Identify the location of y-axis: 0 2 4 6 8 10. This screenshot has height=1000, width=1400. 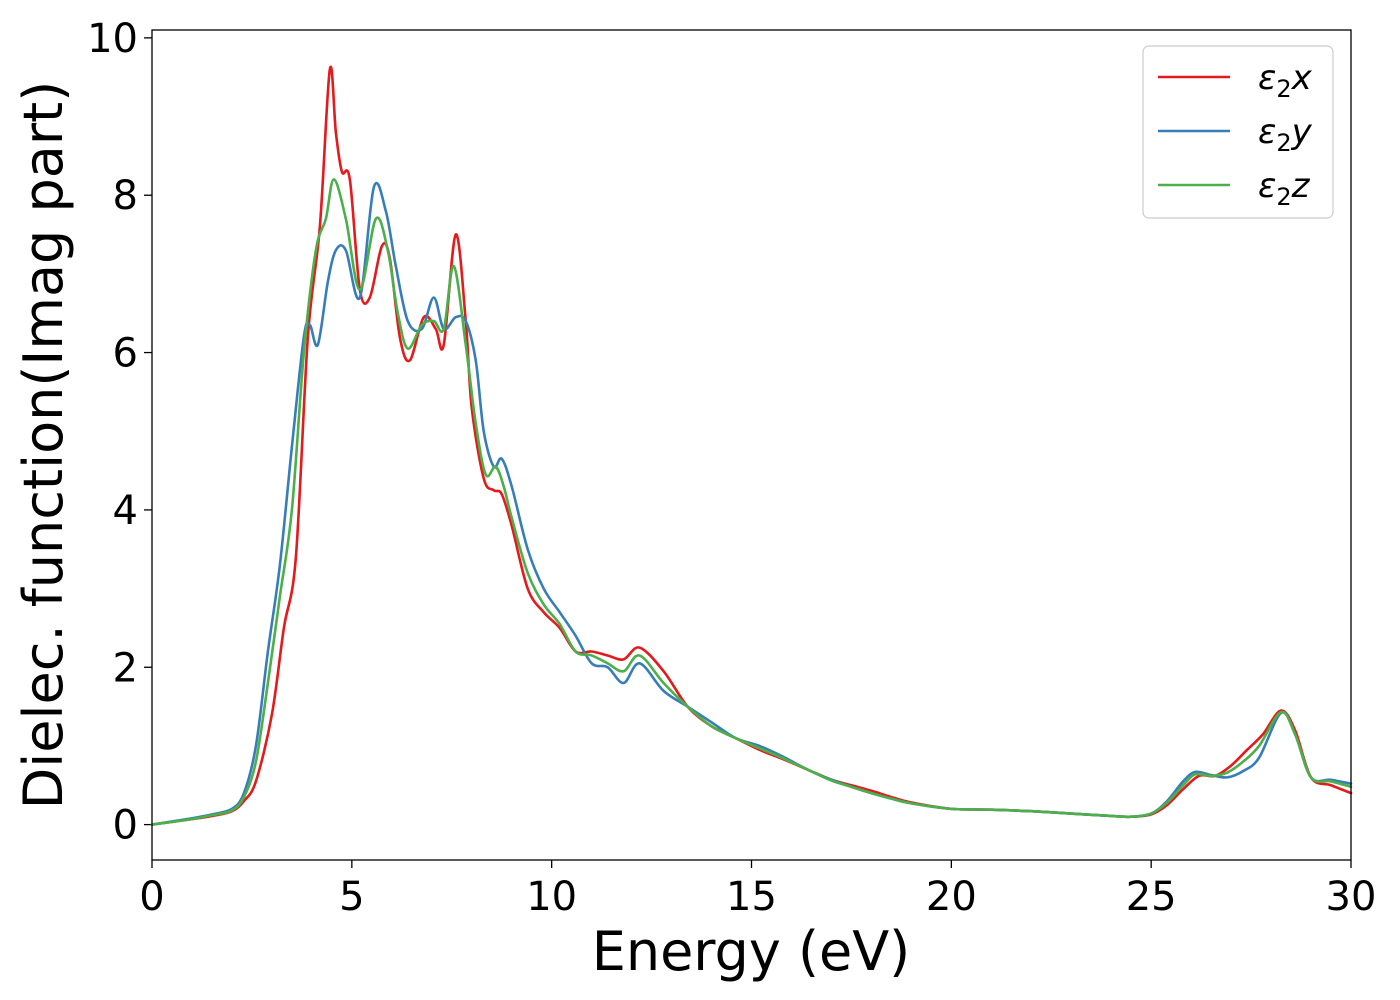
(119, 432).